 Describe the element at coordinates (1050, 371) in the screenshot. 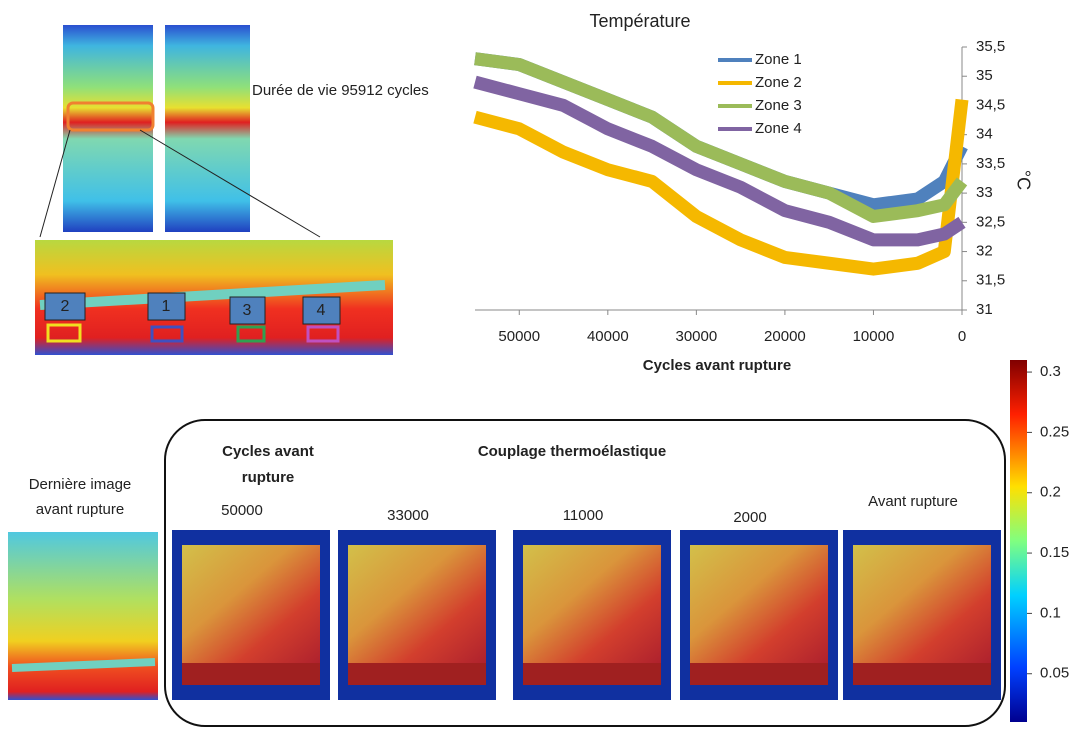

I see `colorbar-tick-label: 0.3` at that location.